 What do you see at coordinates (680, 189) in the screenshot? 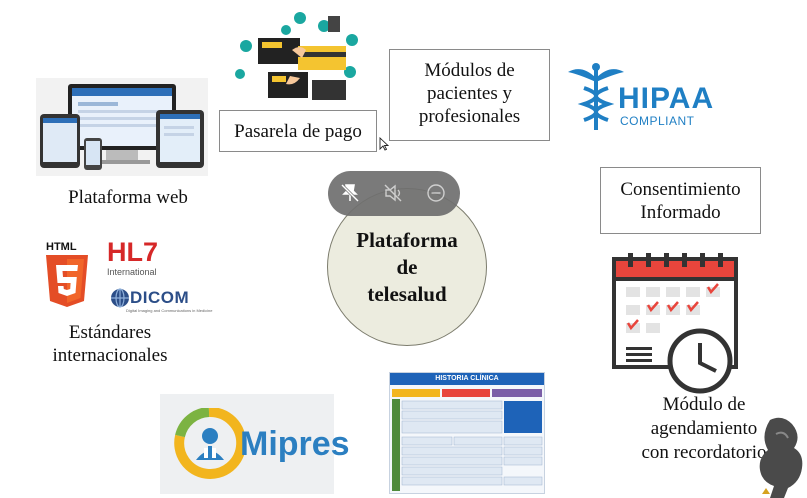
I see `consent-line-1: Consentimiento` at bounding box center [680, 189].